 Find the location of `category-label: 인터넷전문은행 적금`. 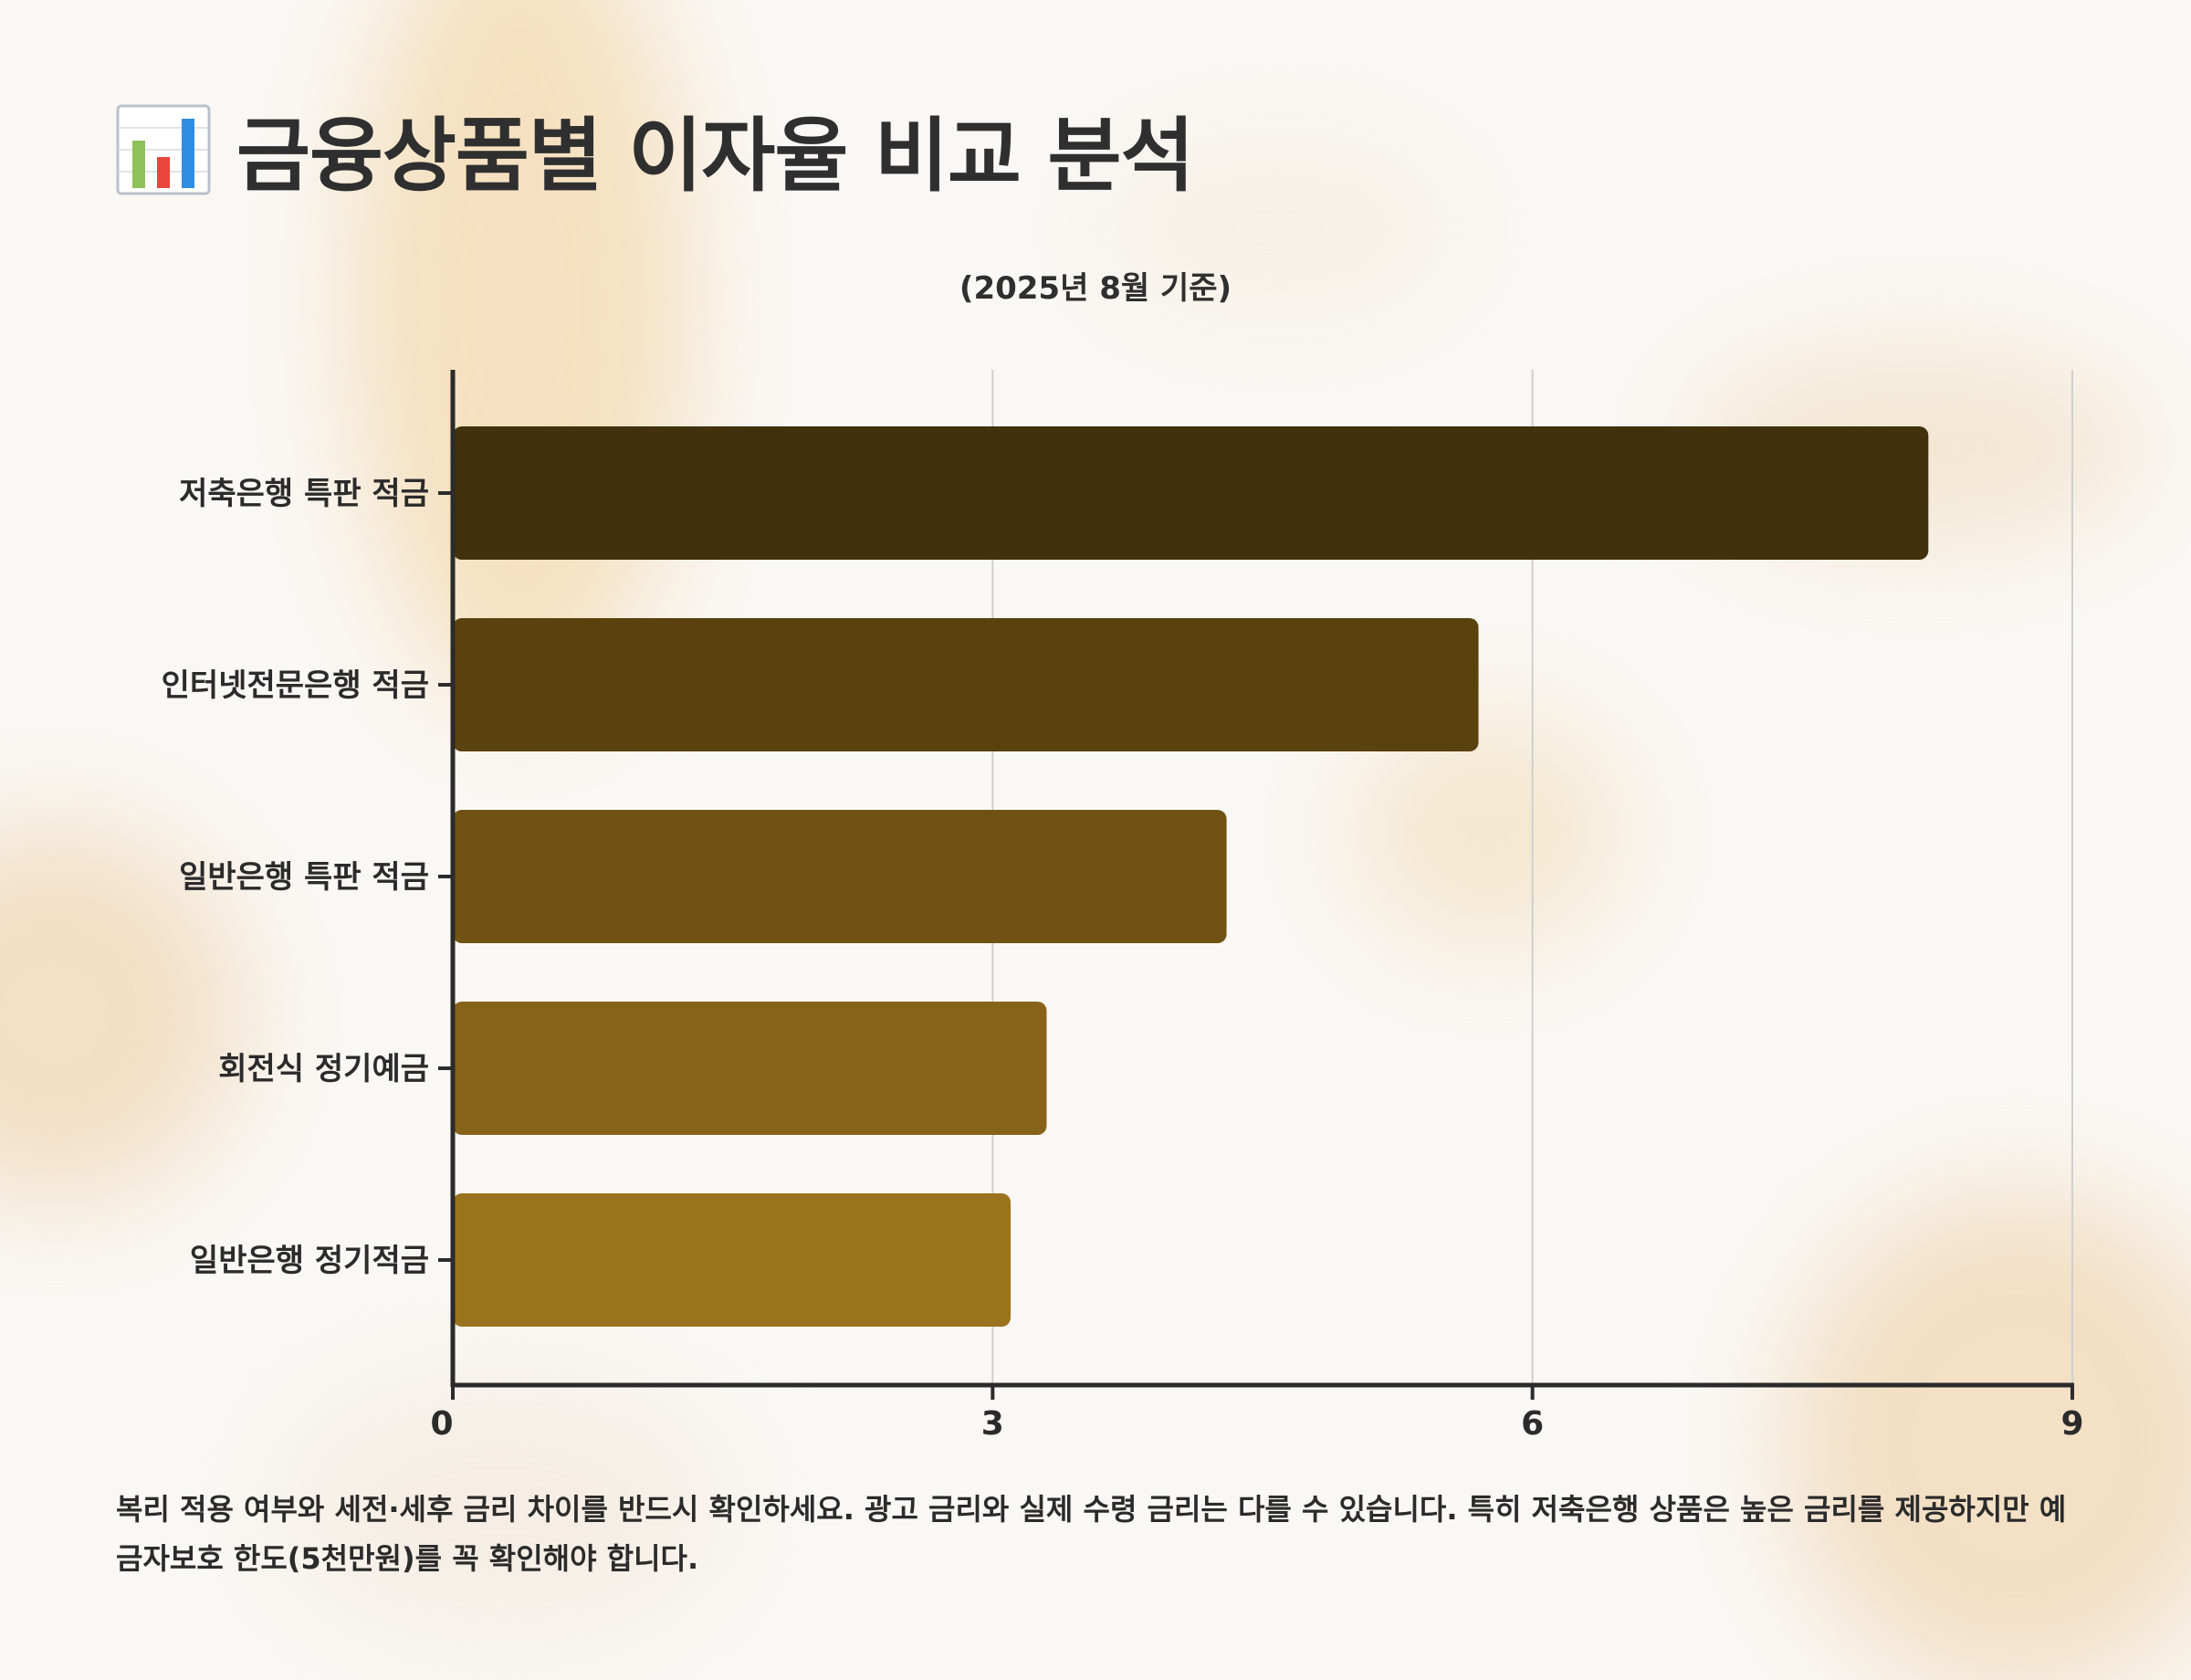

category-label: 인터넷전문은행 적금 is located at coordinates (295, 685).